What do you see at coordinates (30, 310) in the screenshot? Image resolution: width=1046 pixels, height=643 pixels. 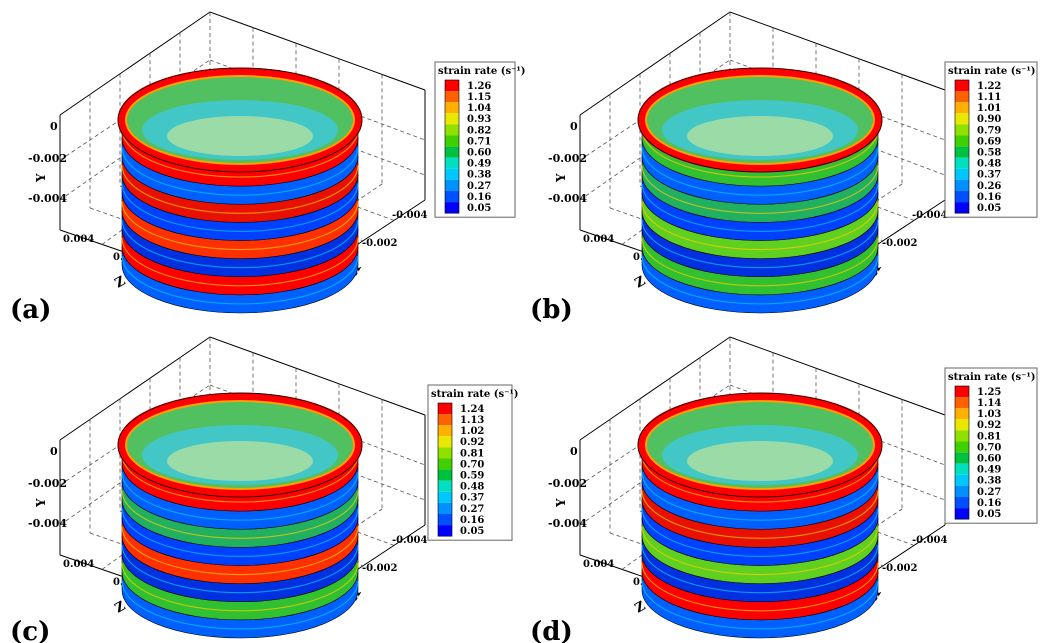 I see `panel-label: (a)` at bounding box center [30, 310].